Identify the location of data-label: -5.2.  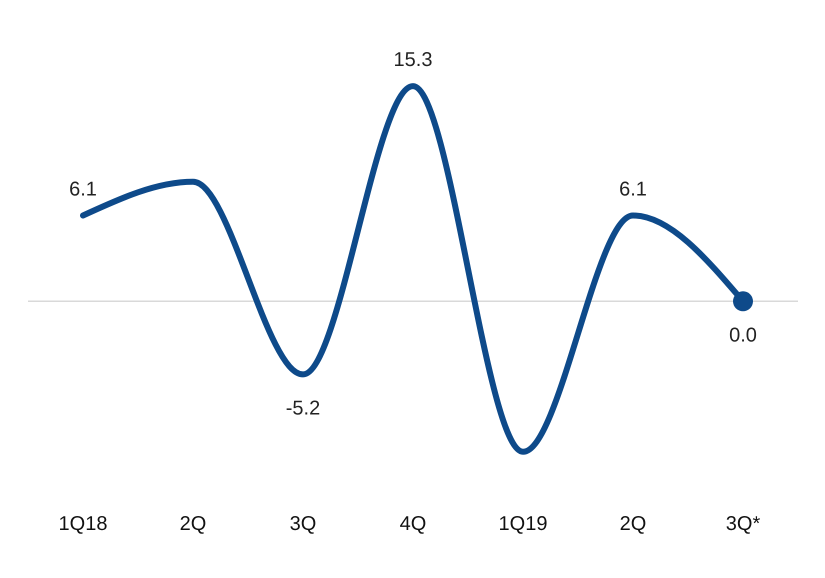
(303, 408).